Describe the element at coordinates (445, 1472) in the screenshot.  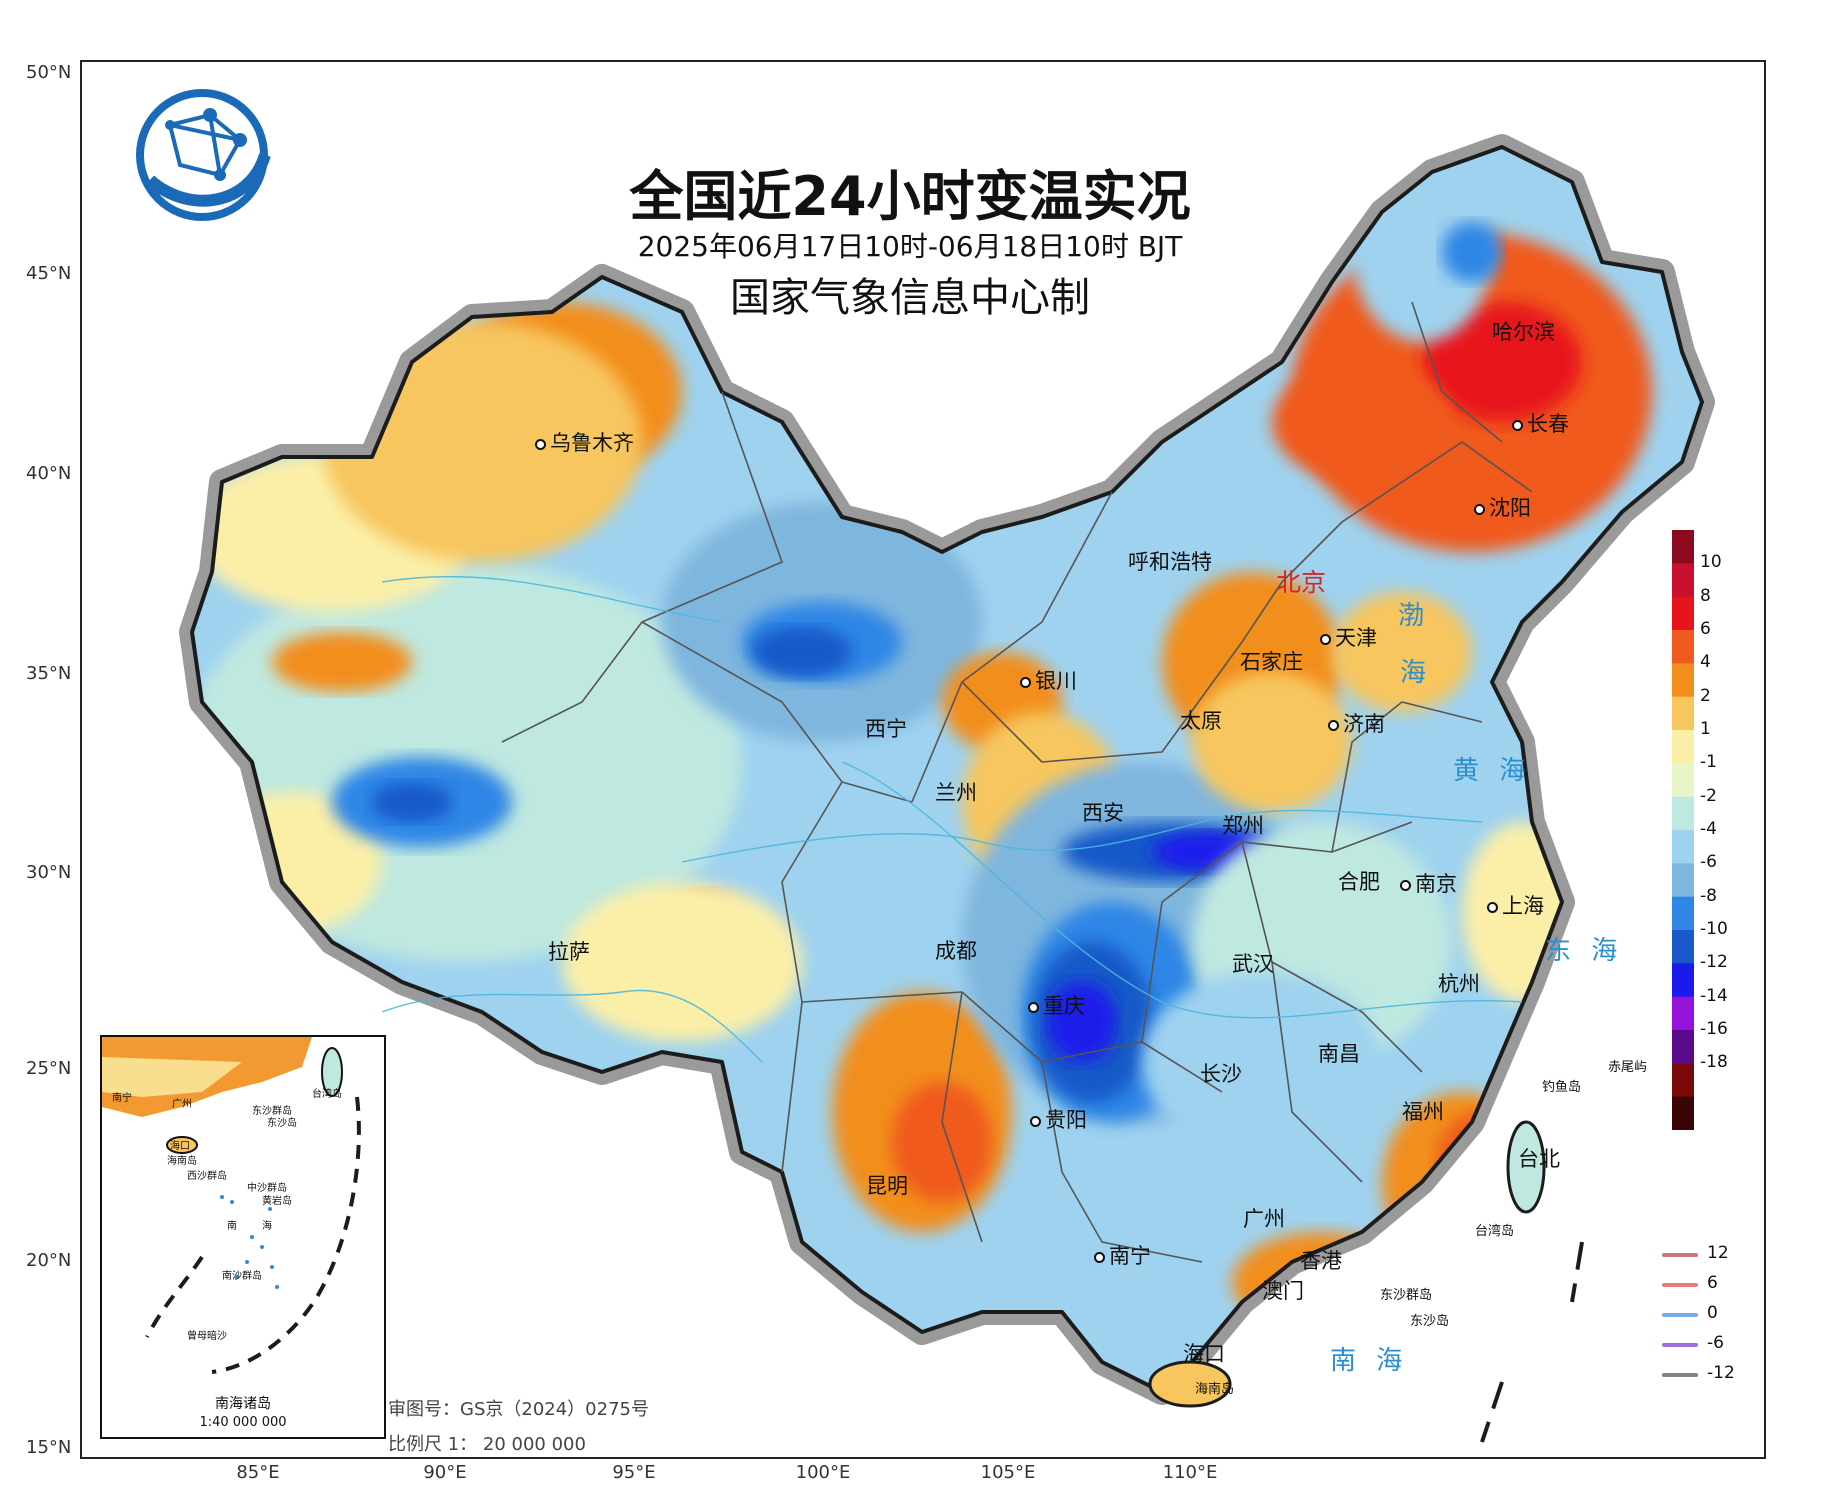
I see `lon-label-90: 90°E` at that location.